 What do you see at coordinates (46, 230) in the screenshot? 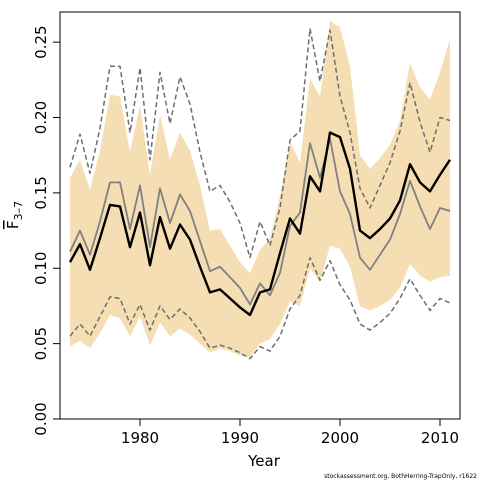
I see `y-axis: 0.00 0.05 0.10 0.15 0.20 0.25` at bounding box center [46, 230].